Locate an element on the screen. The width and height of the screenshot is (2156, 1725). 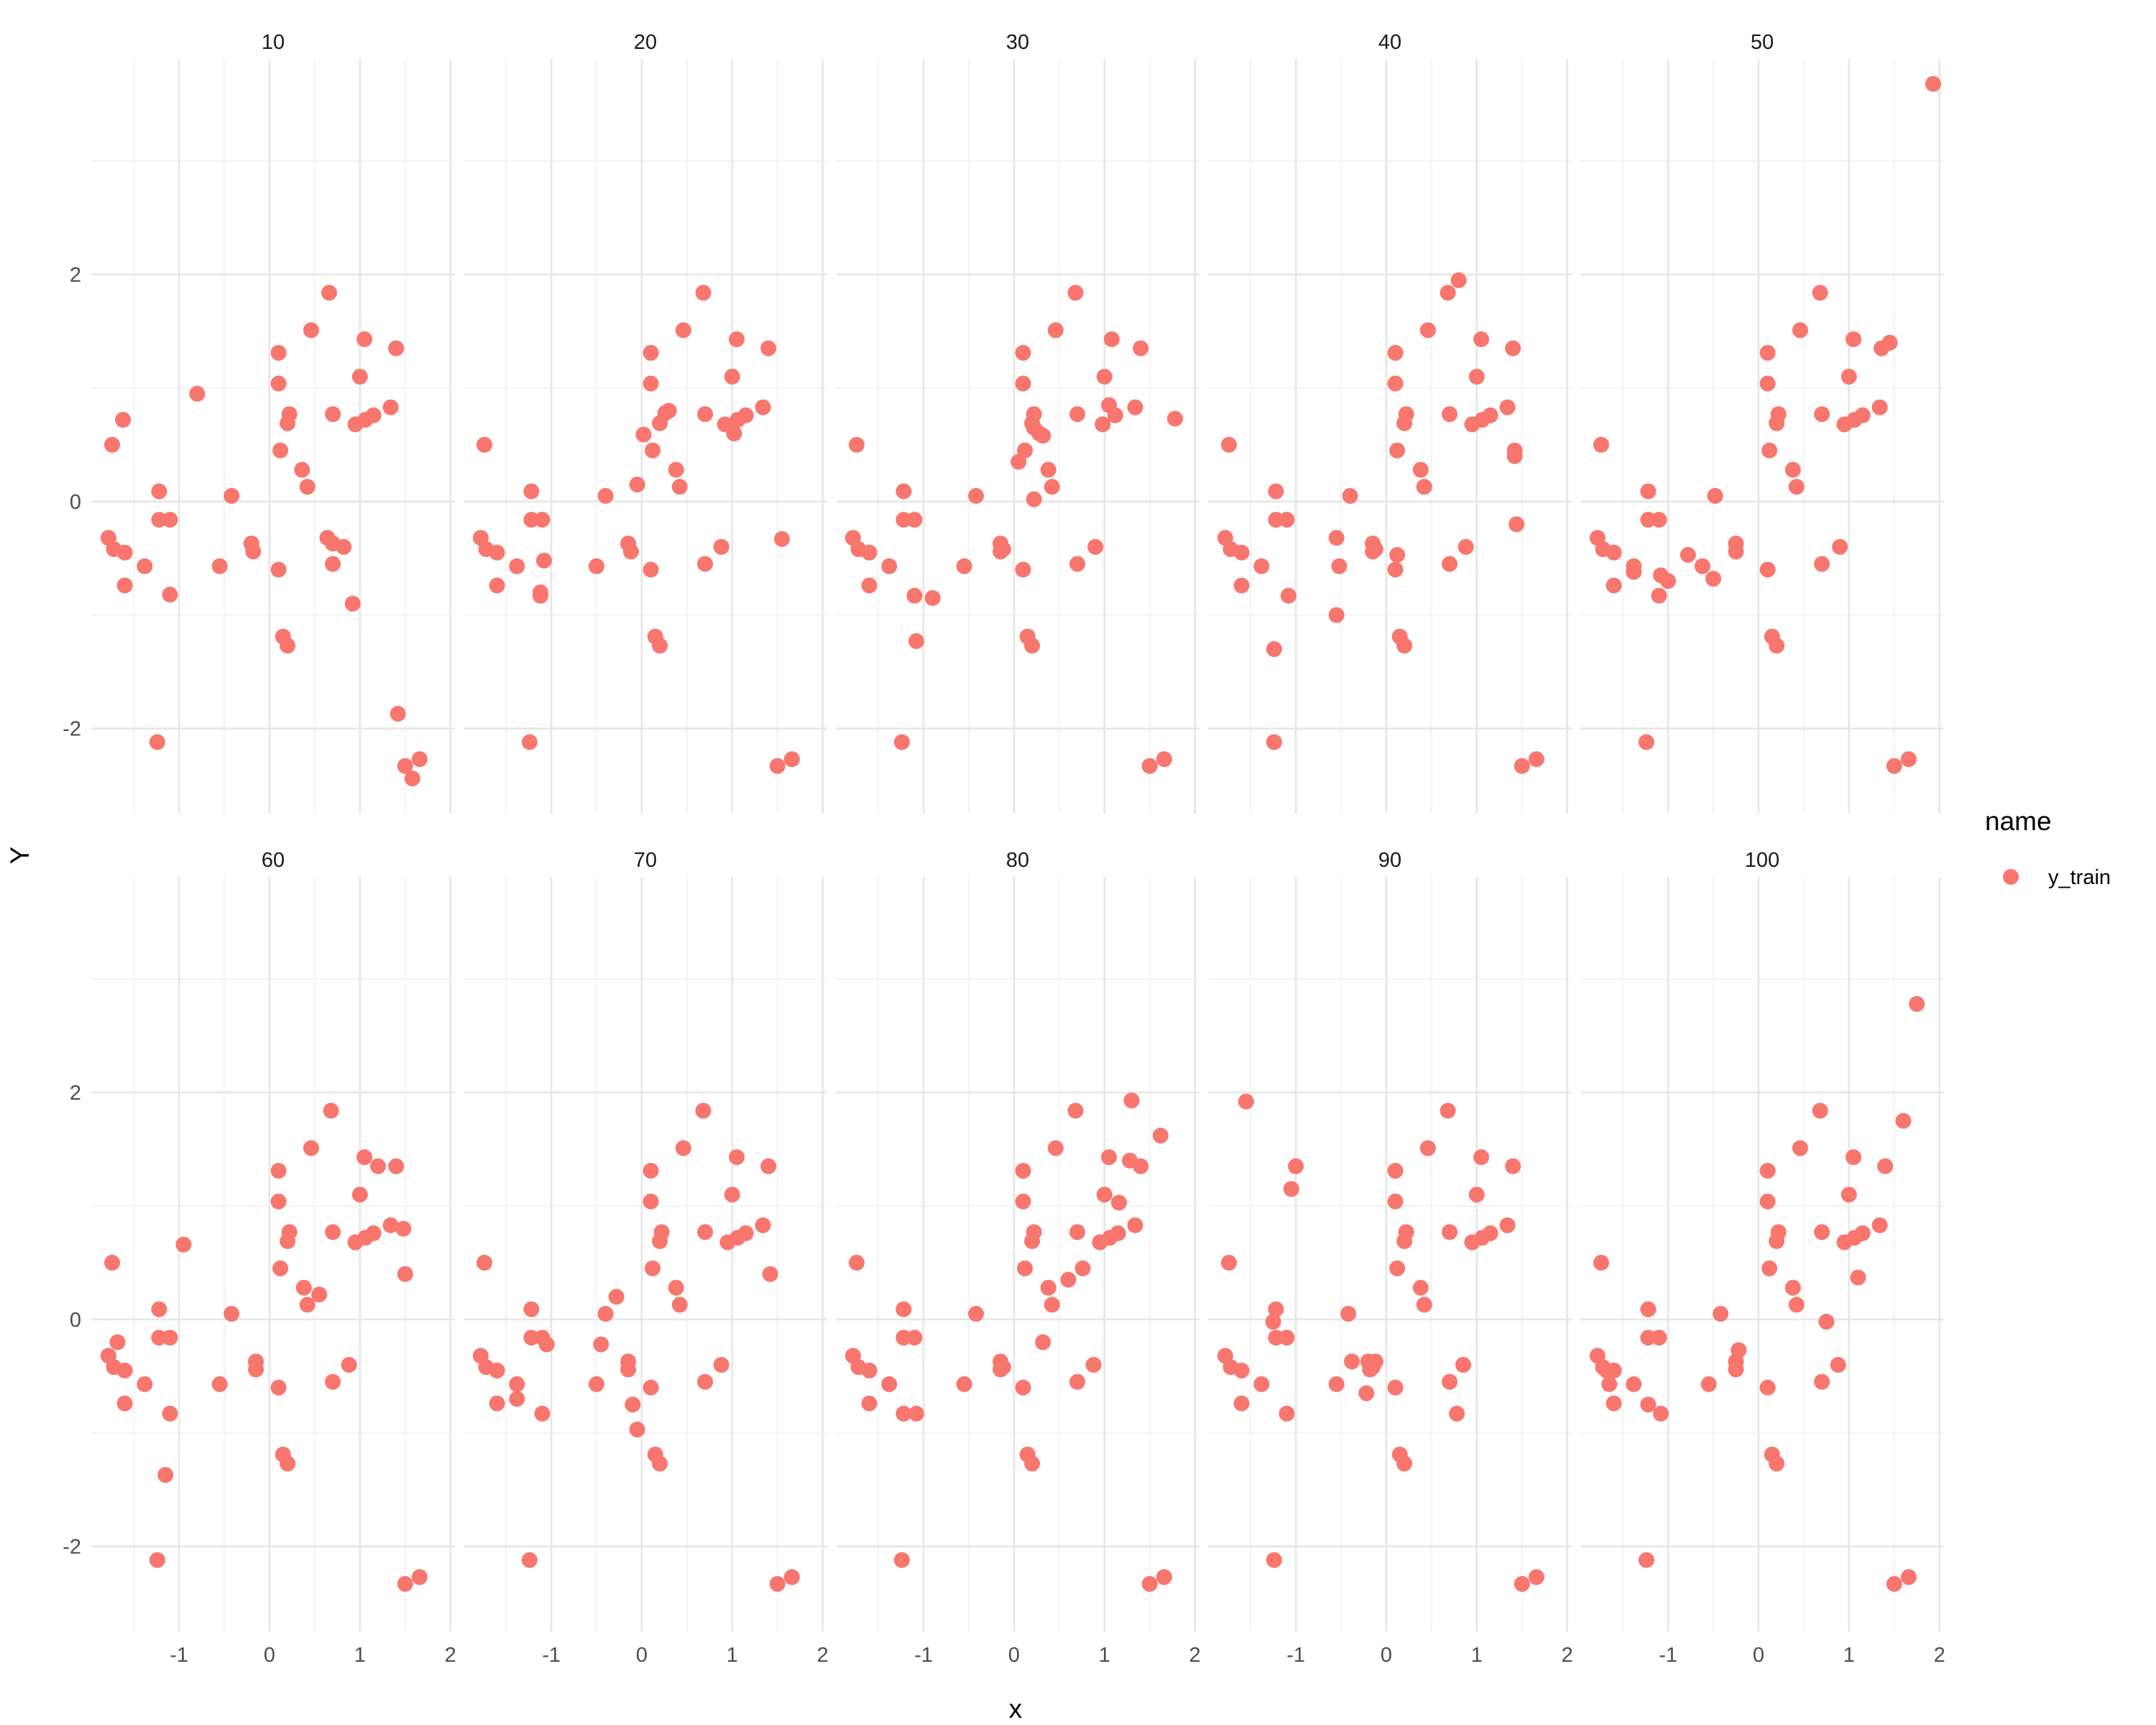
facet-strip-label: 40 is located at coordinates (1389, 42).